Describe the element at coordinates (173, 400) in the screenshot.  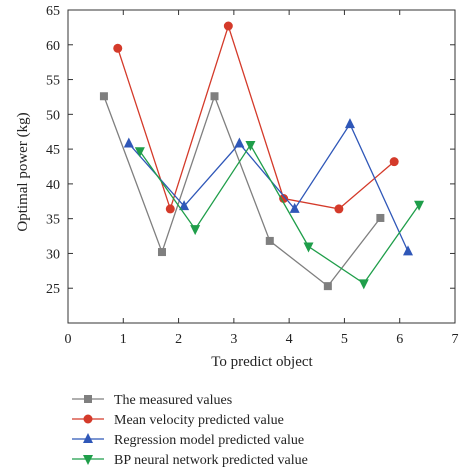
I see `legend-label: The measured values` at that location.